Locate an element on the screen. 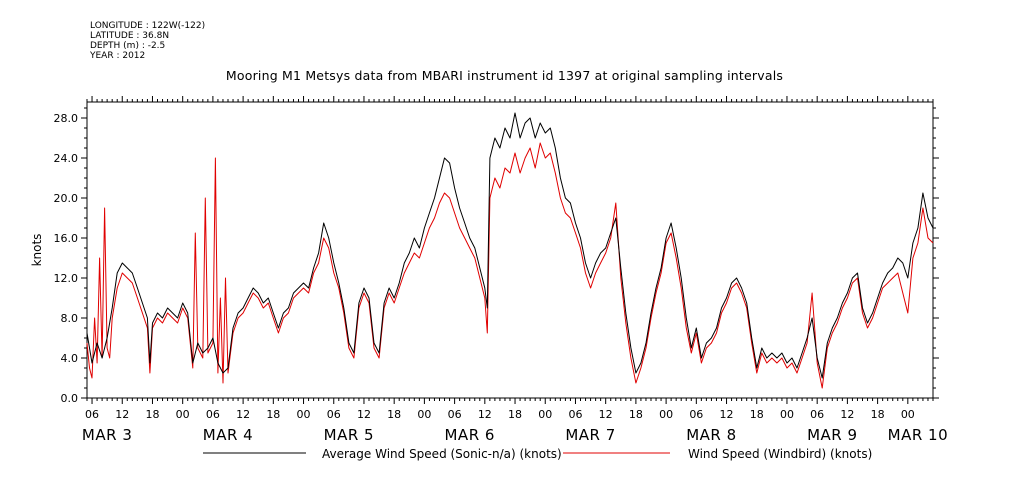 The height and width of the screenshot is (504, 1009). year-label: YEAR : 2012 is located at coordinates (118, 56).